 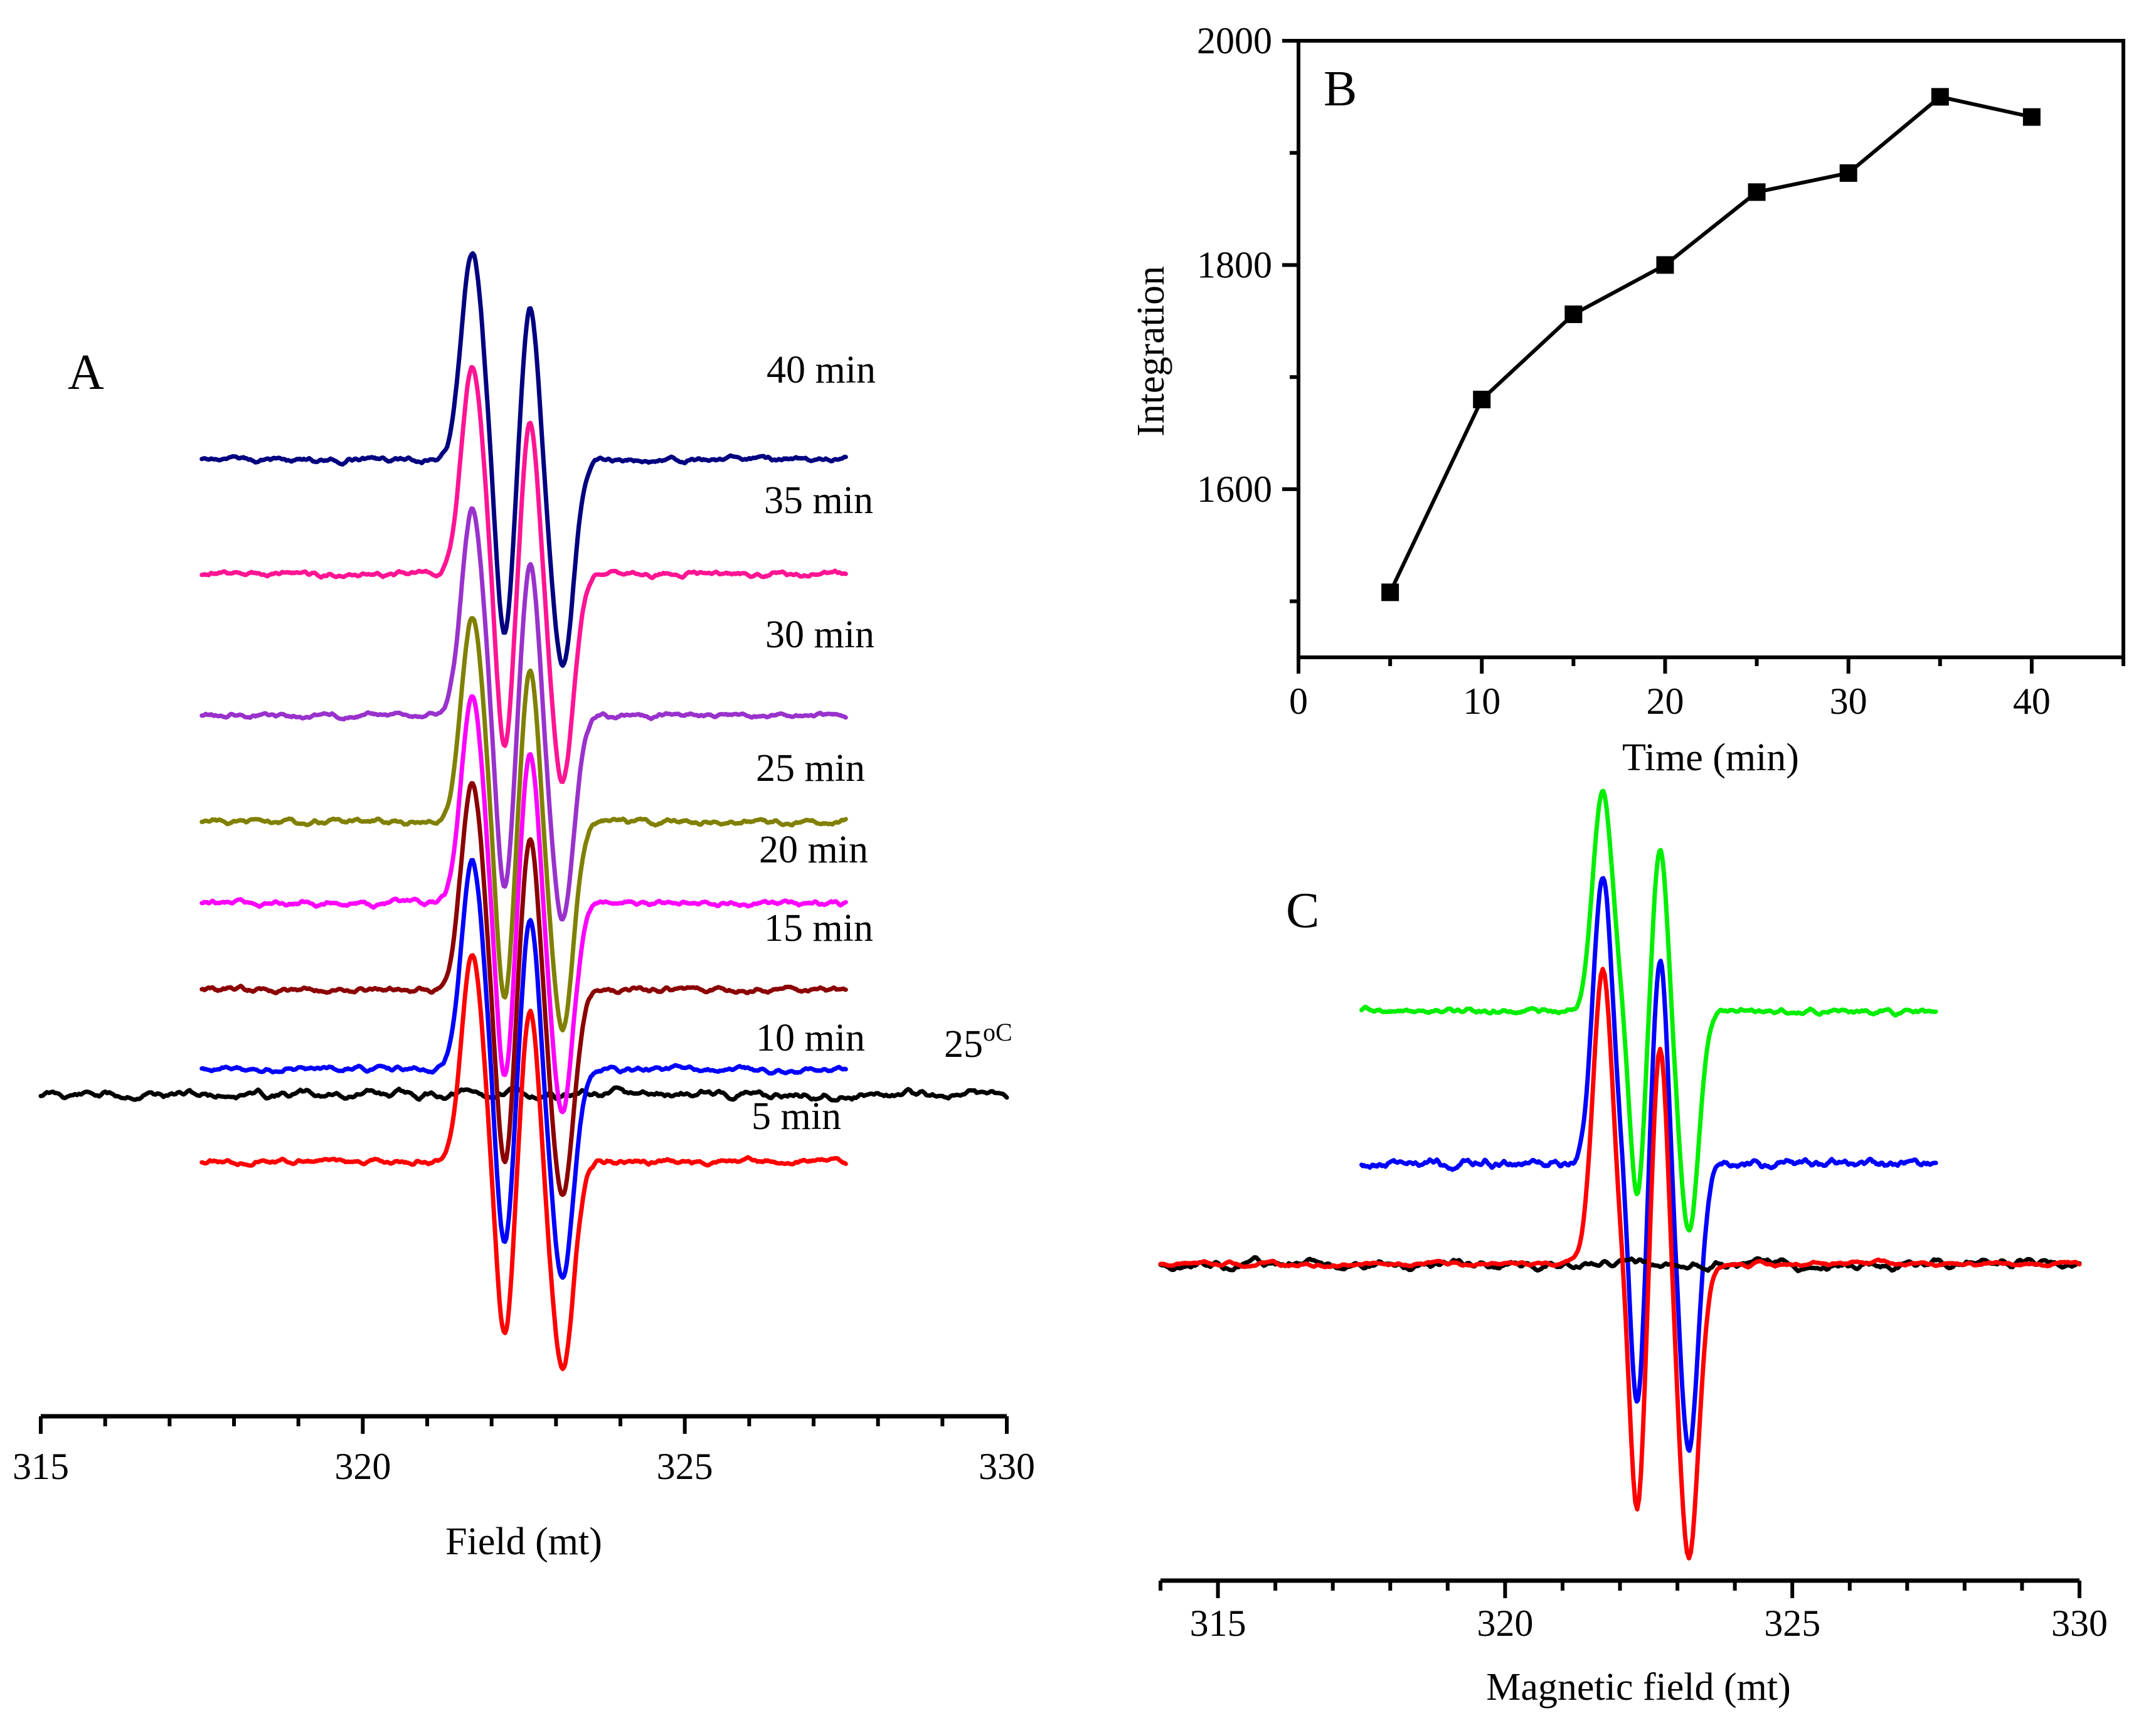 I want to click on panel-c-letter: C, so click(x=1302, y=910).